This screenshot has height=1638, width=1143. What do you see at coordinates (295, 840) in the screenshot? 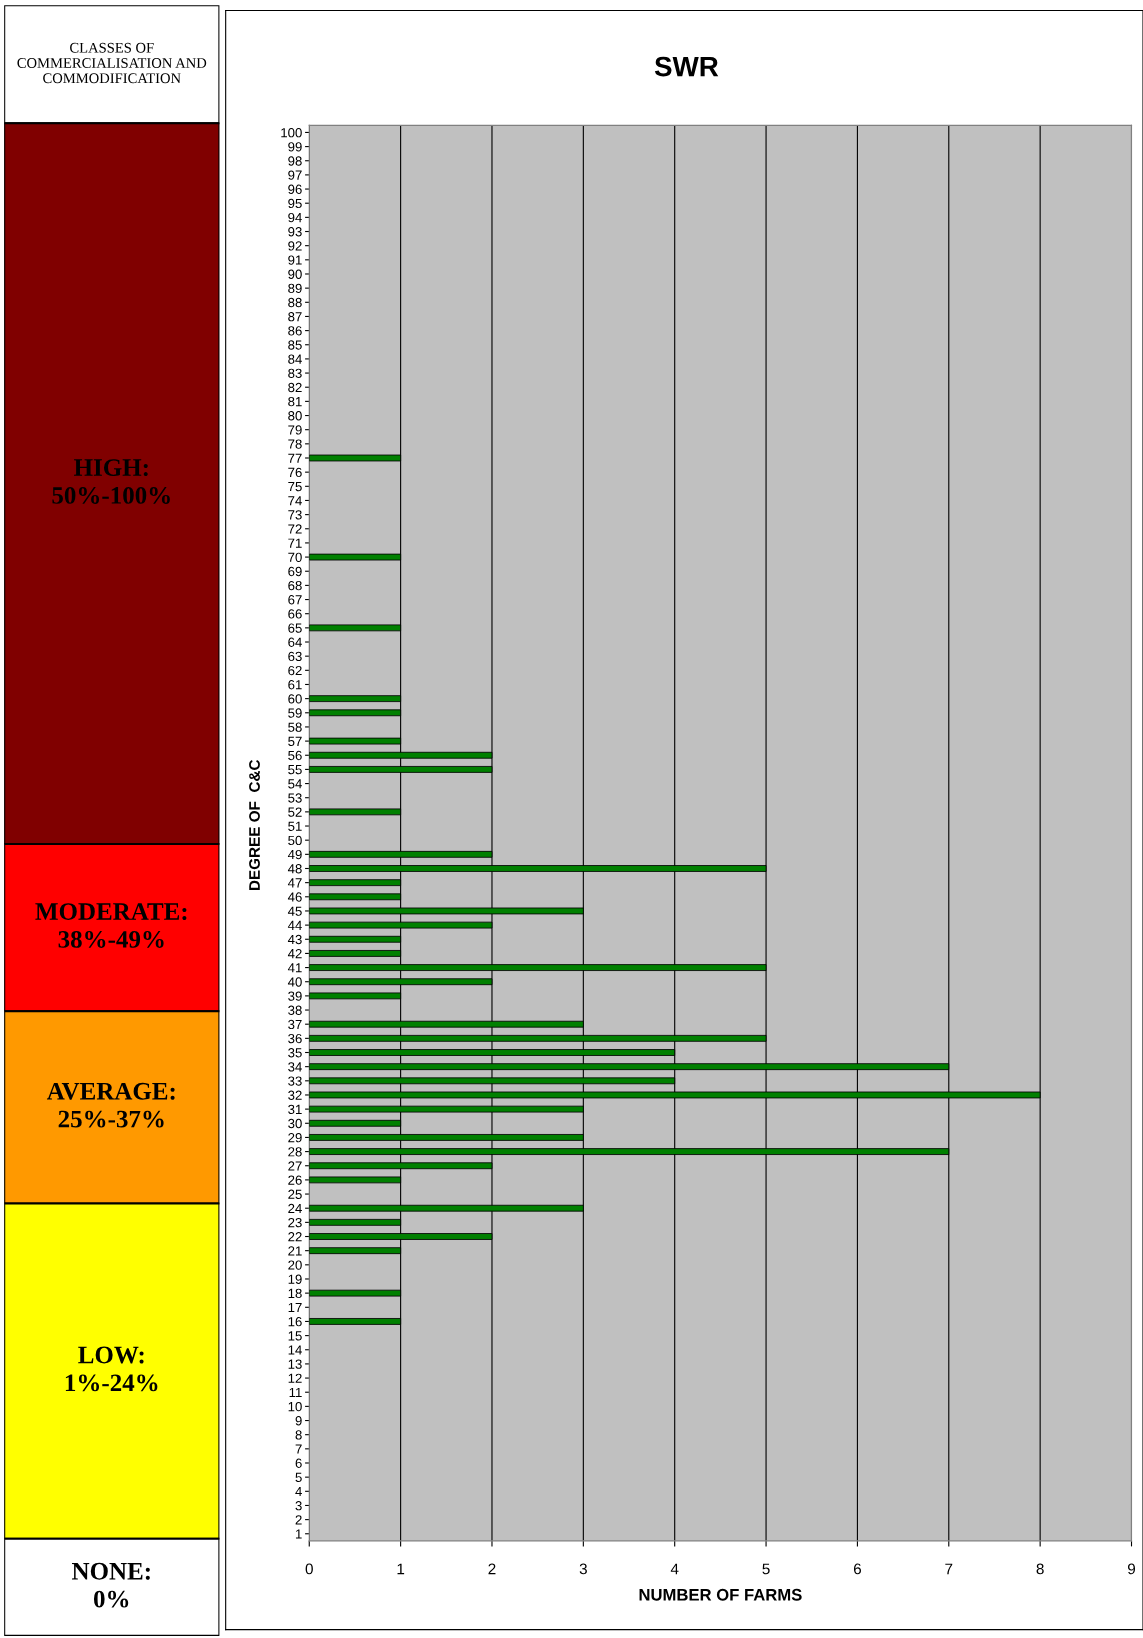
I see `y-tick-label: 50` at bounding box center [295, 840].